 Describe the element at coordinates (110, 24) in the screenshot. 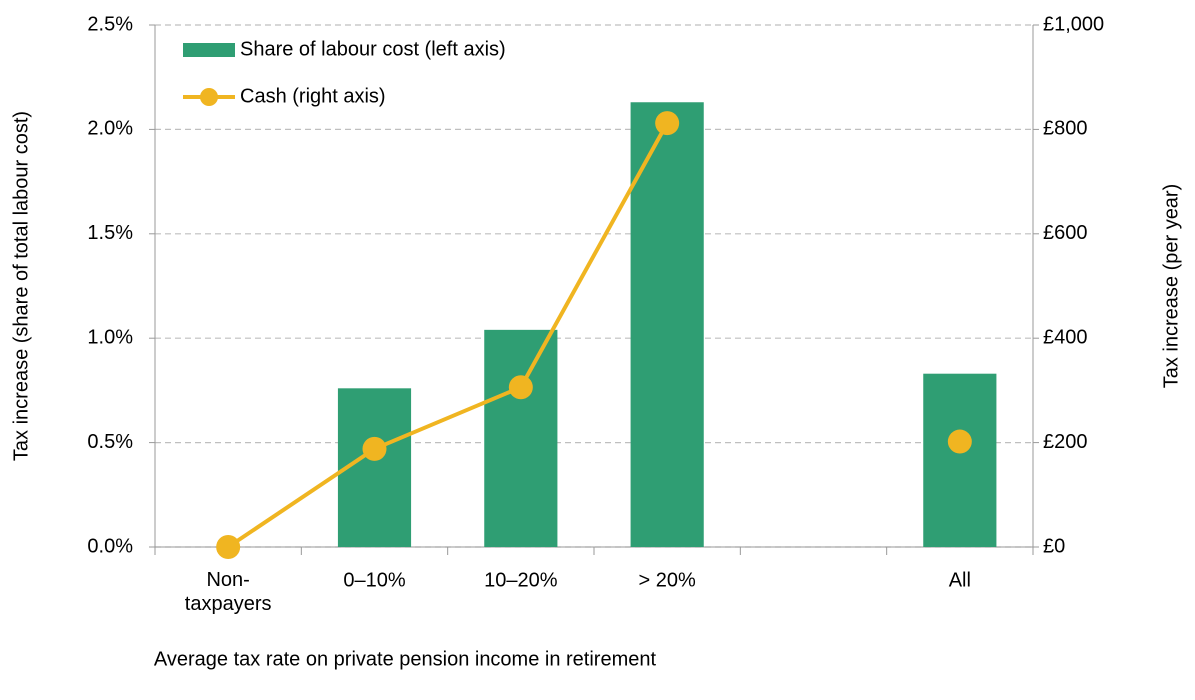

I see `y-tick-label: 2.5%` at that location.